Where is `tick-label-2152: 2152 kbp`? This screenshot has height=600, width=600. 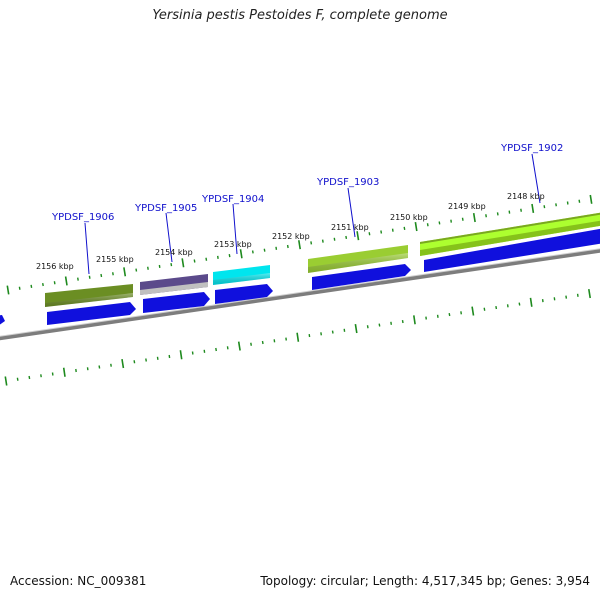
tick-label-2152: 2152 kbp is located at coordinates (291, 236).